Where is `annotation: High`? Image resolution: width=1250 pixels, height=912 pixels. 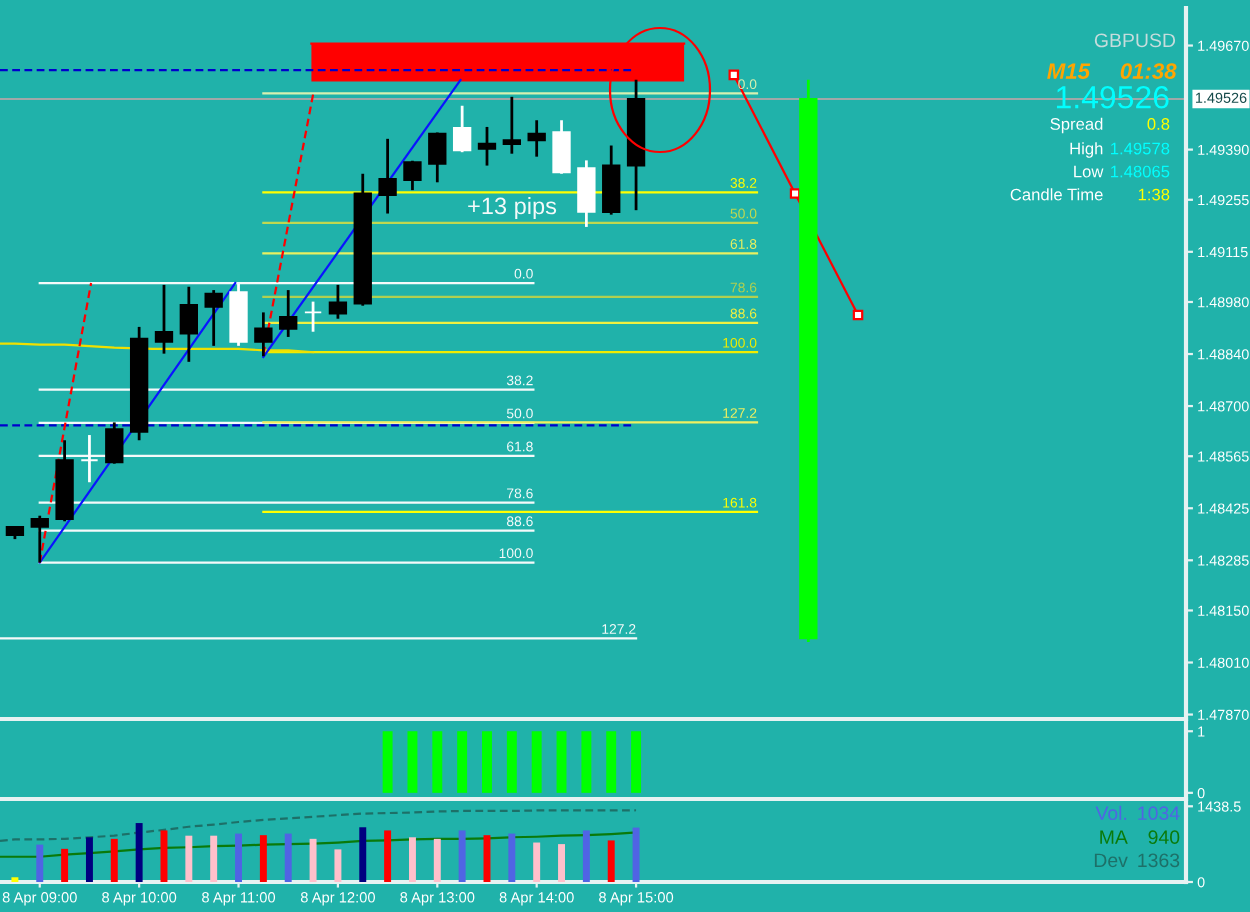 annotation: High is located at coordinates (1086, 150).